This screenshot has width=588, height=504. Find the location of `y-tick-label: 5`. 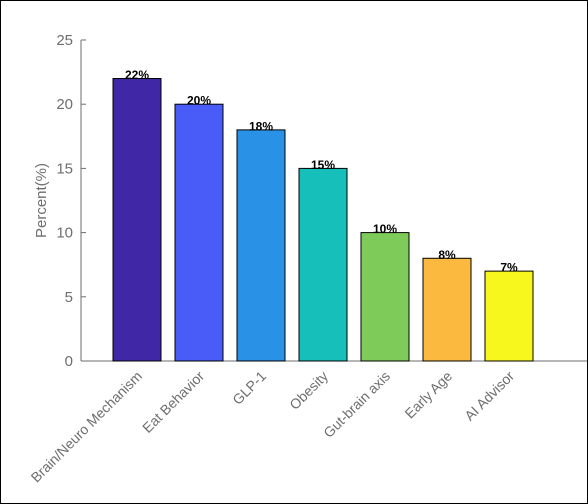

y-tick-label: 5 is located at coordinates (69, 297).